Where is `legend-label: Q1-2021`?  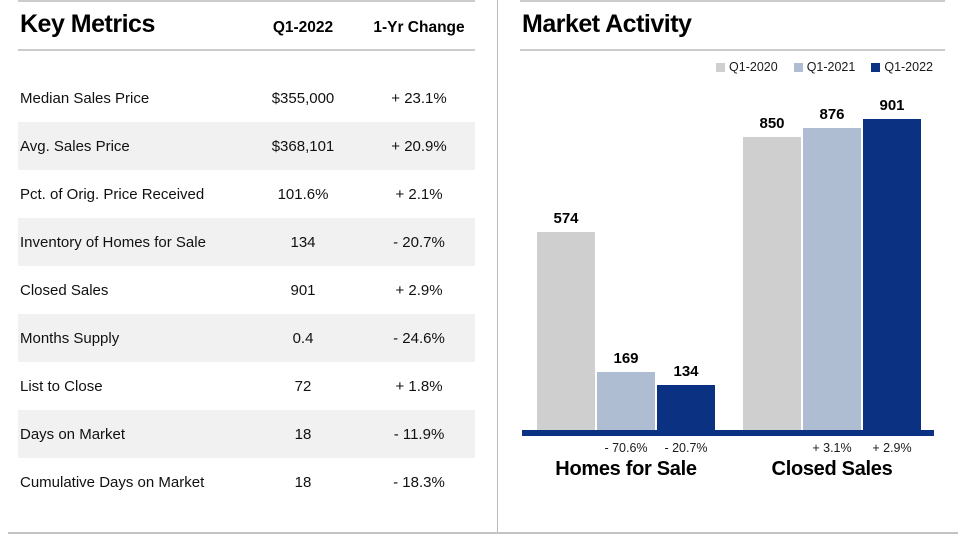
legend-label: Q1-2021 is located at coordinates (831, 67).